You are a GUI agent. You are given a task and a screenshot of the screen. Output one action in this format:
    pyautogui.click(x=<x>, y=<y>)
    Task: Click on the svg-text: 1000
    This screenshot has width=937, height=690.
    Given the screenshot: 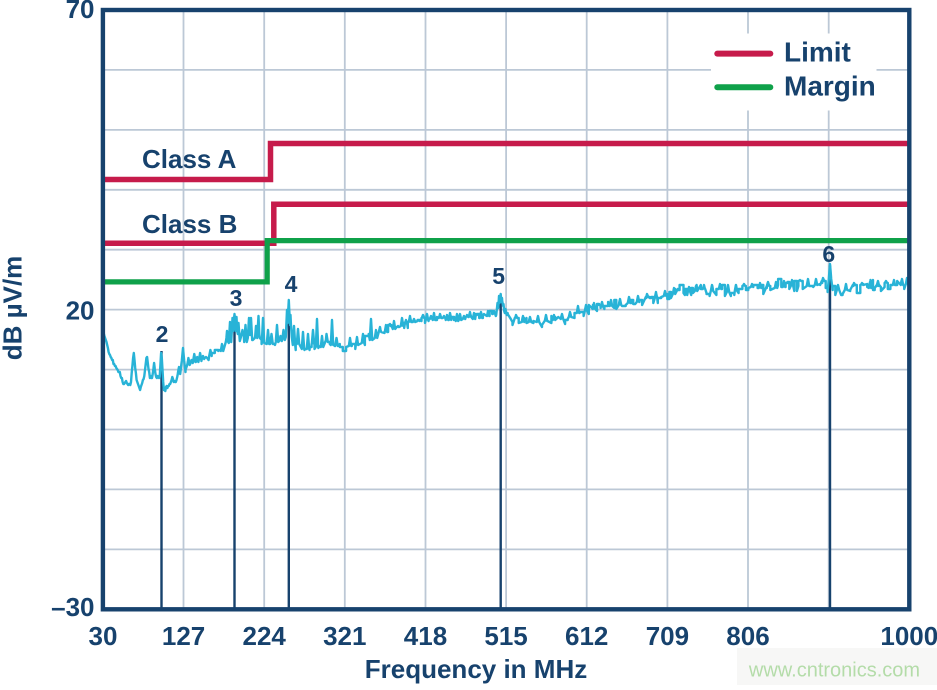 What is the action you would take?
    pyautogui.click(x=908, y=636)
    